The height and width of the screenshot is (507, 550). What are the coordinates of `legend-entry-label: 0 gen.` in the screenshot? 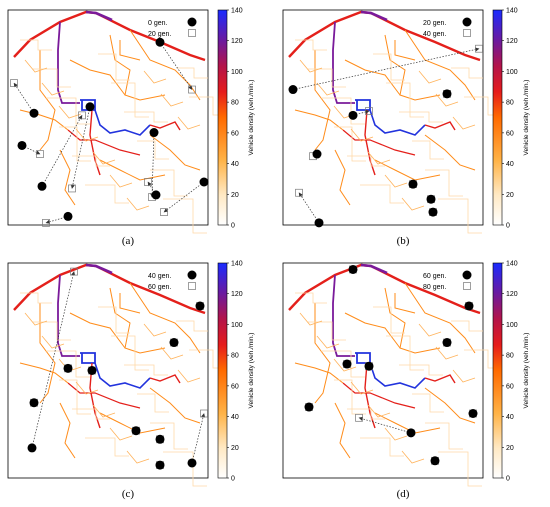 It's located at (158, 23).